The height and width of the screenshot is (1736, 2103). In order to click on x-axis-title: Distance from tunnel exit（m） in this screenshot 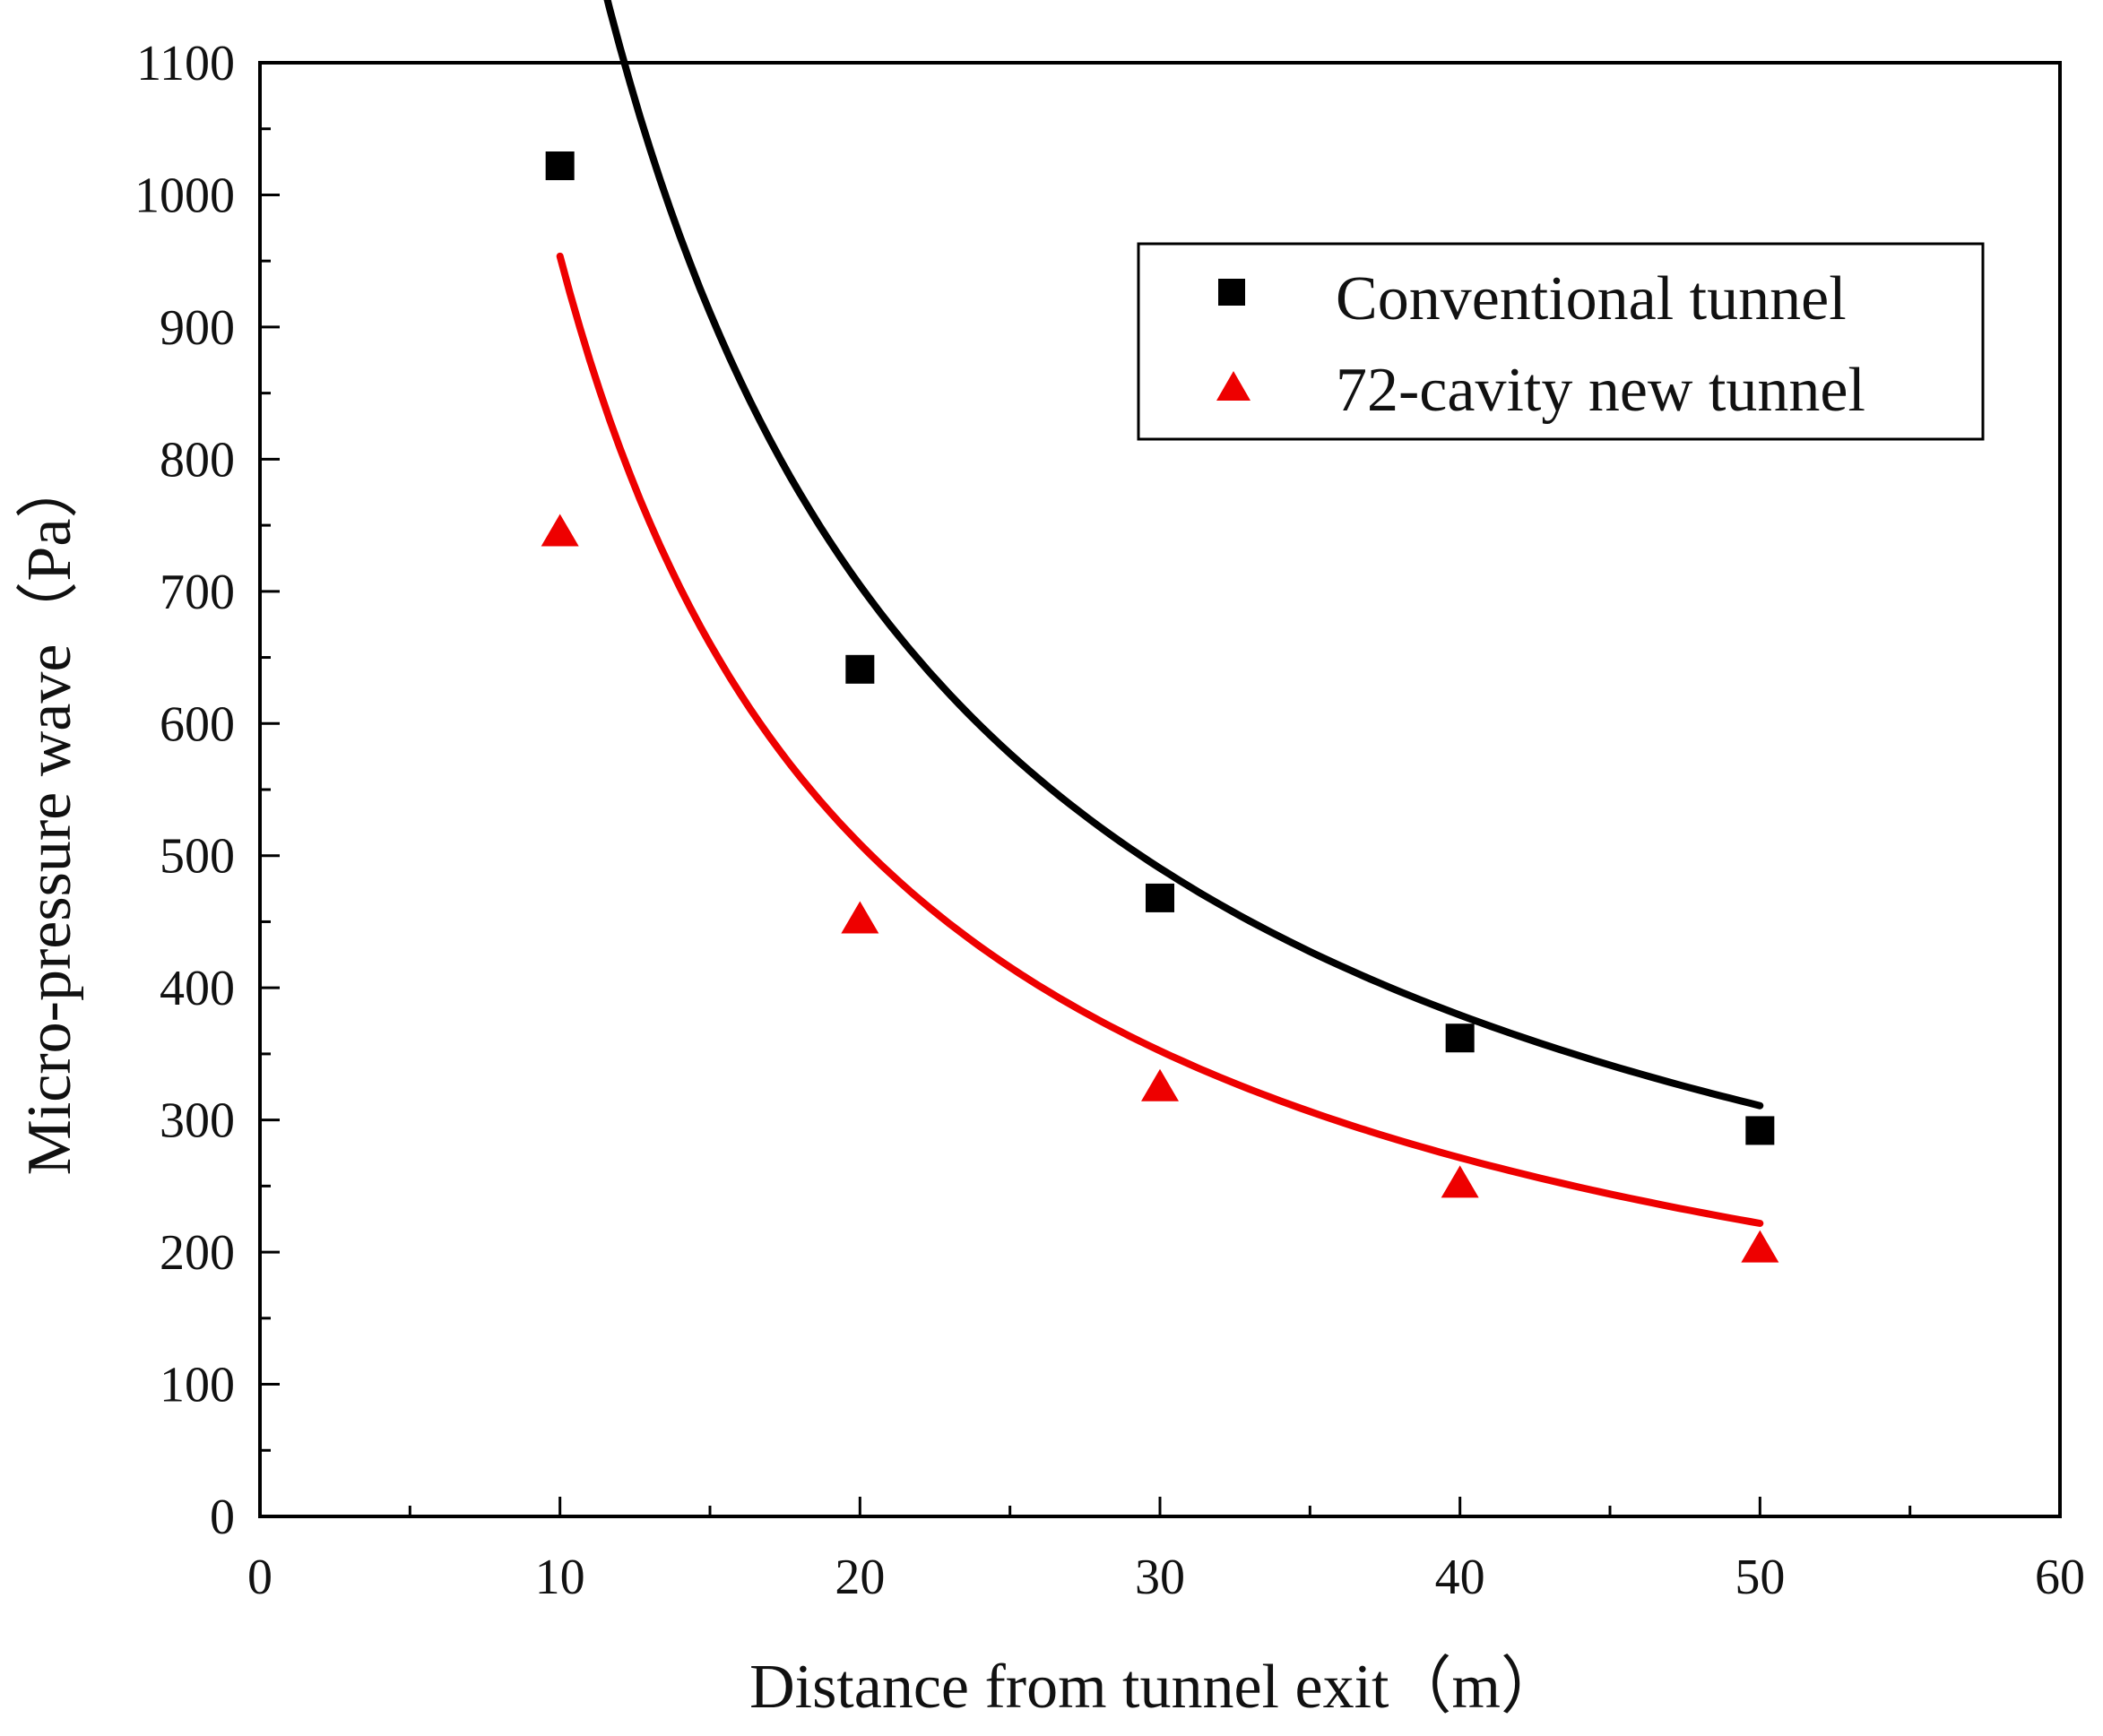, I will do `click(1156, 1687)`.